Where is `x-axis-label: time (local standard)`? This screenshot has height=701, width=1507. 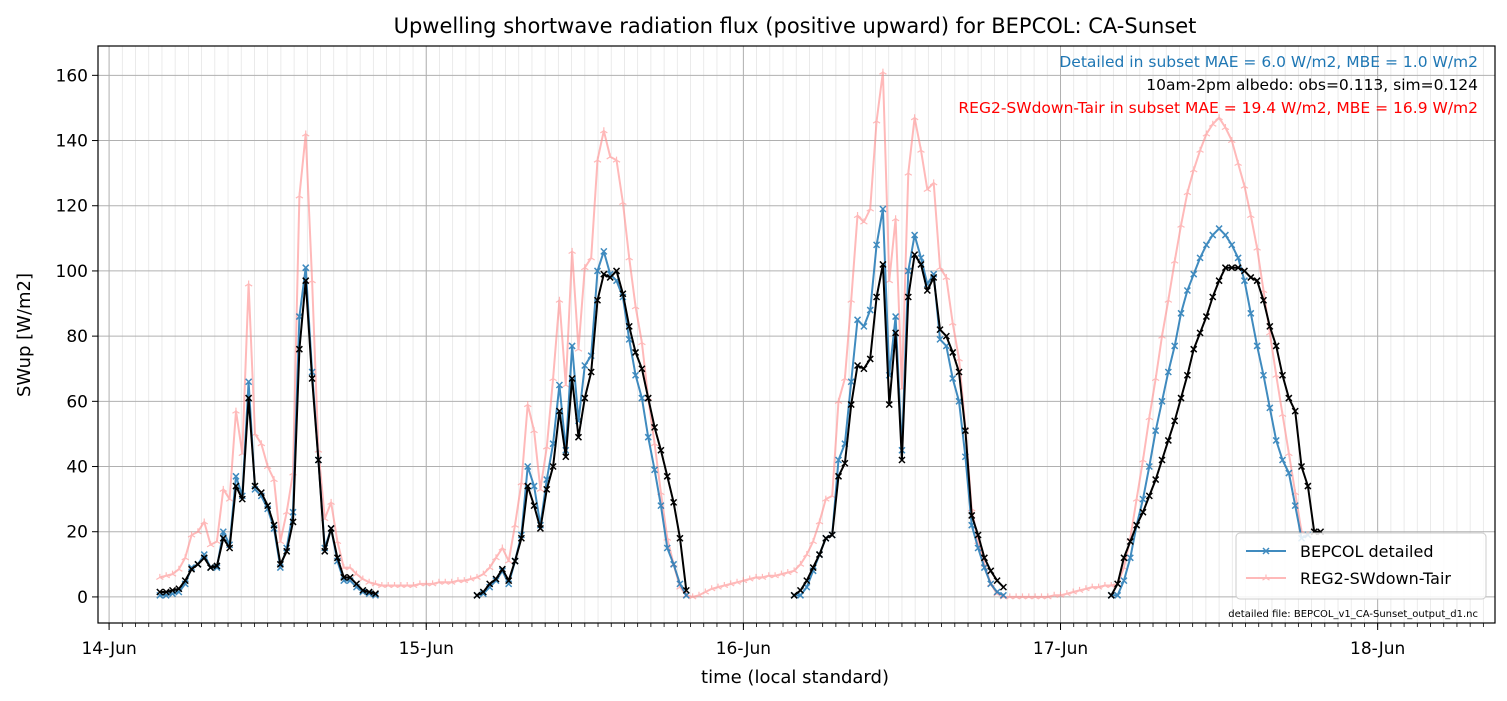 x-axis-label: time (local standard) is located at coordinates (795, 677).